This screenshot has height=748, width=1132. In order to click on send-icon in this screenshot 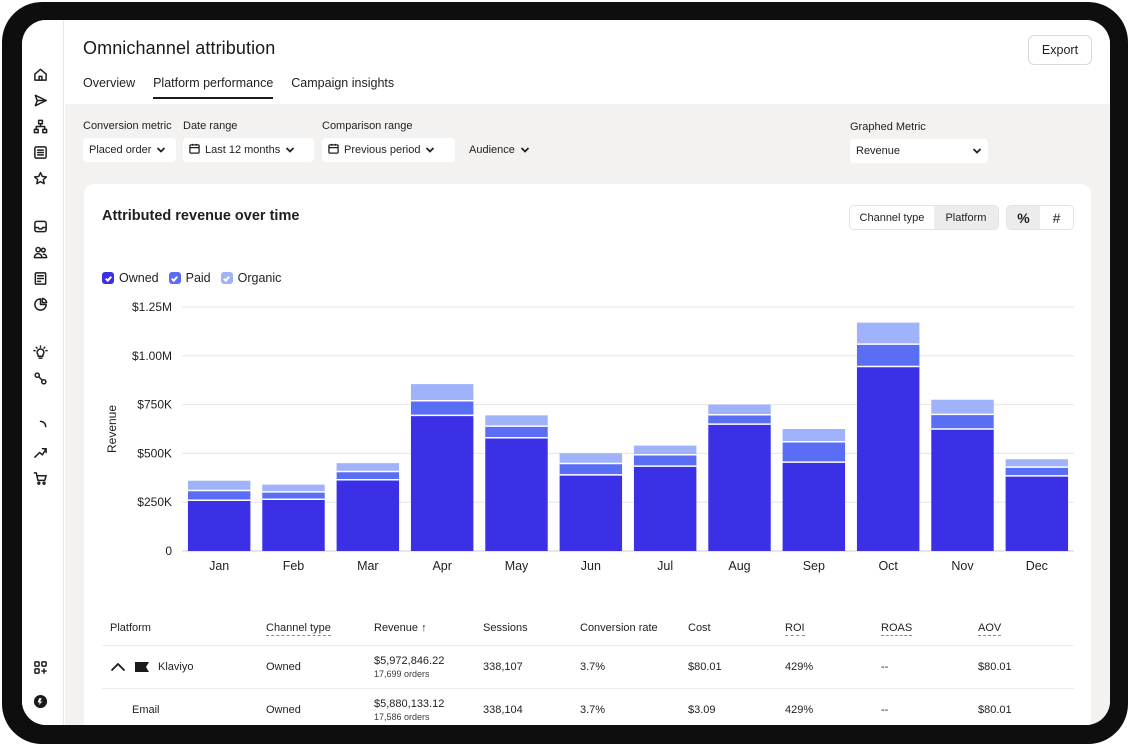, I will do `click(40, 100)`.